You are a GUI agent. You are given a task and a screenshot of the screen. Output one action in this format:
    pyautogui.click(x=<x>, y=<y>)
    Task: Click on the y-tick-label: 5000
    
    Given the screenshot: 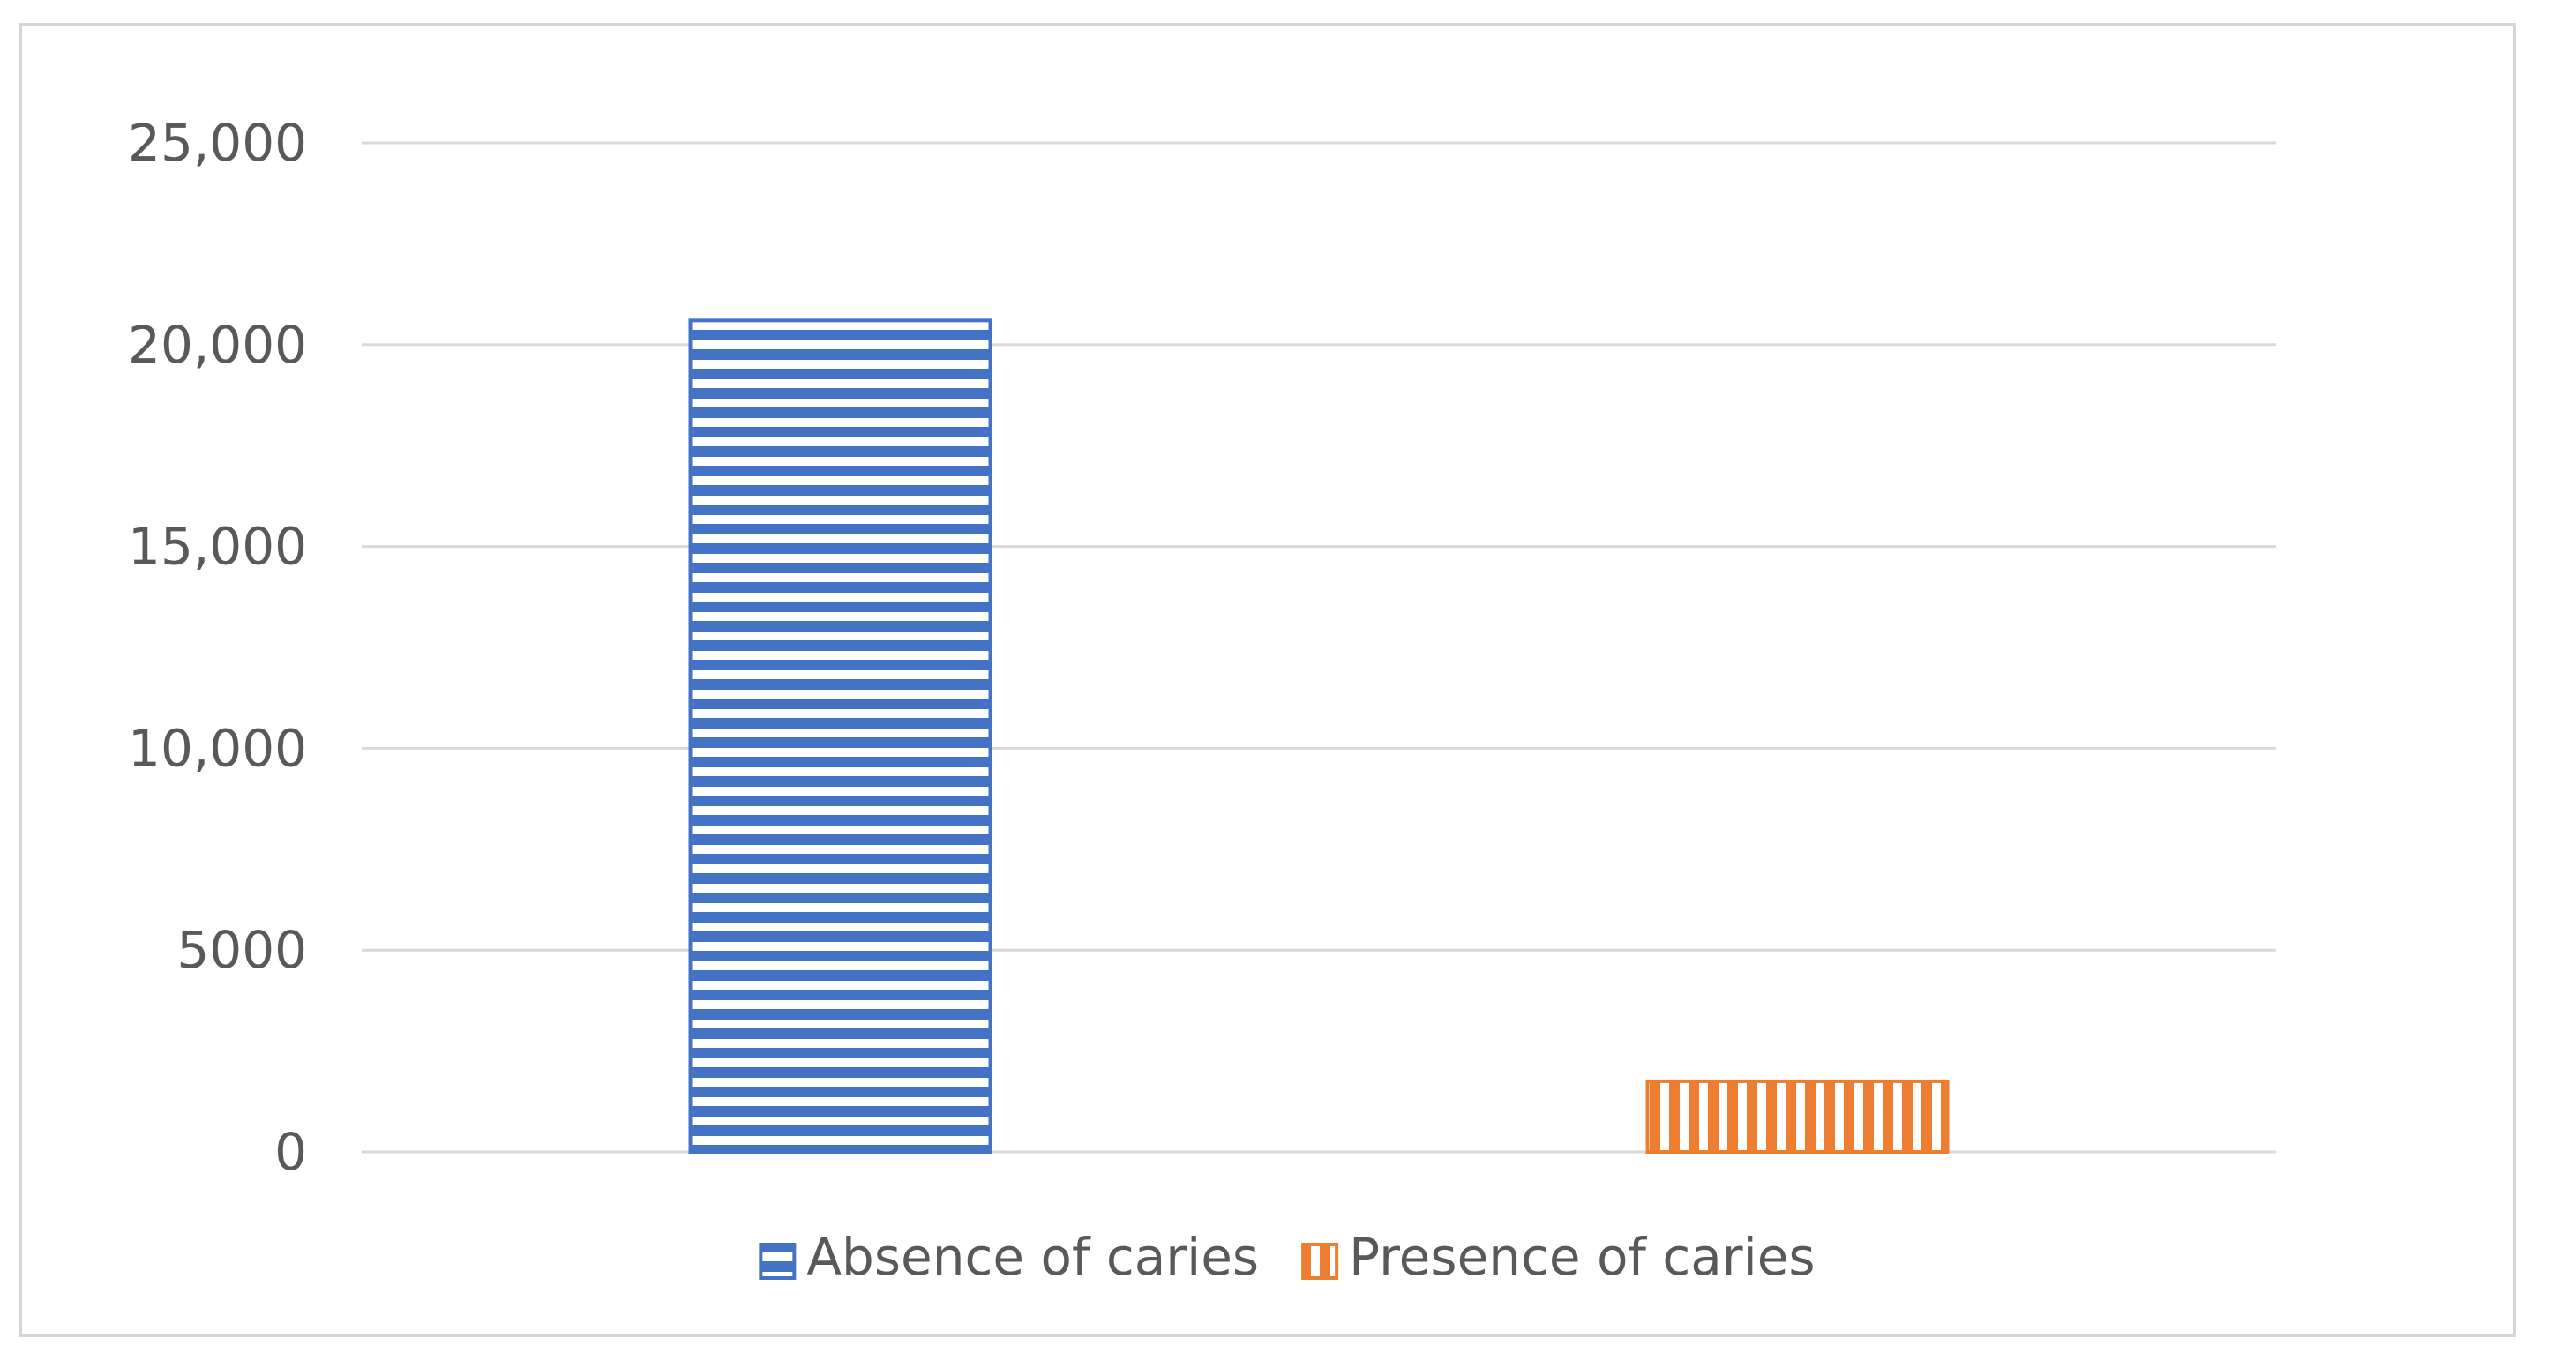 What is the action you would take?
    pyautogui.click(x=241, y=950)
    